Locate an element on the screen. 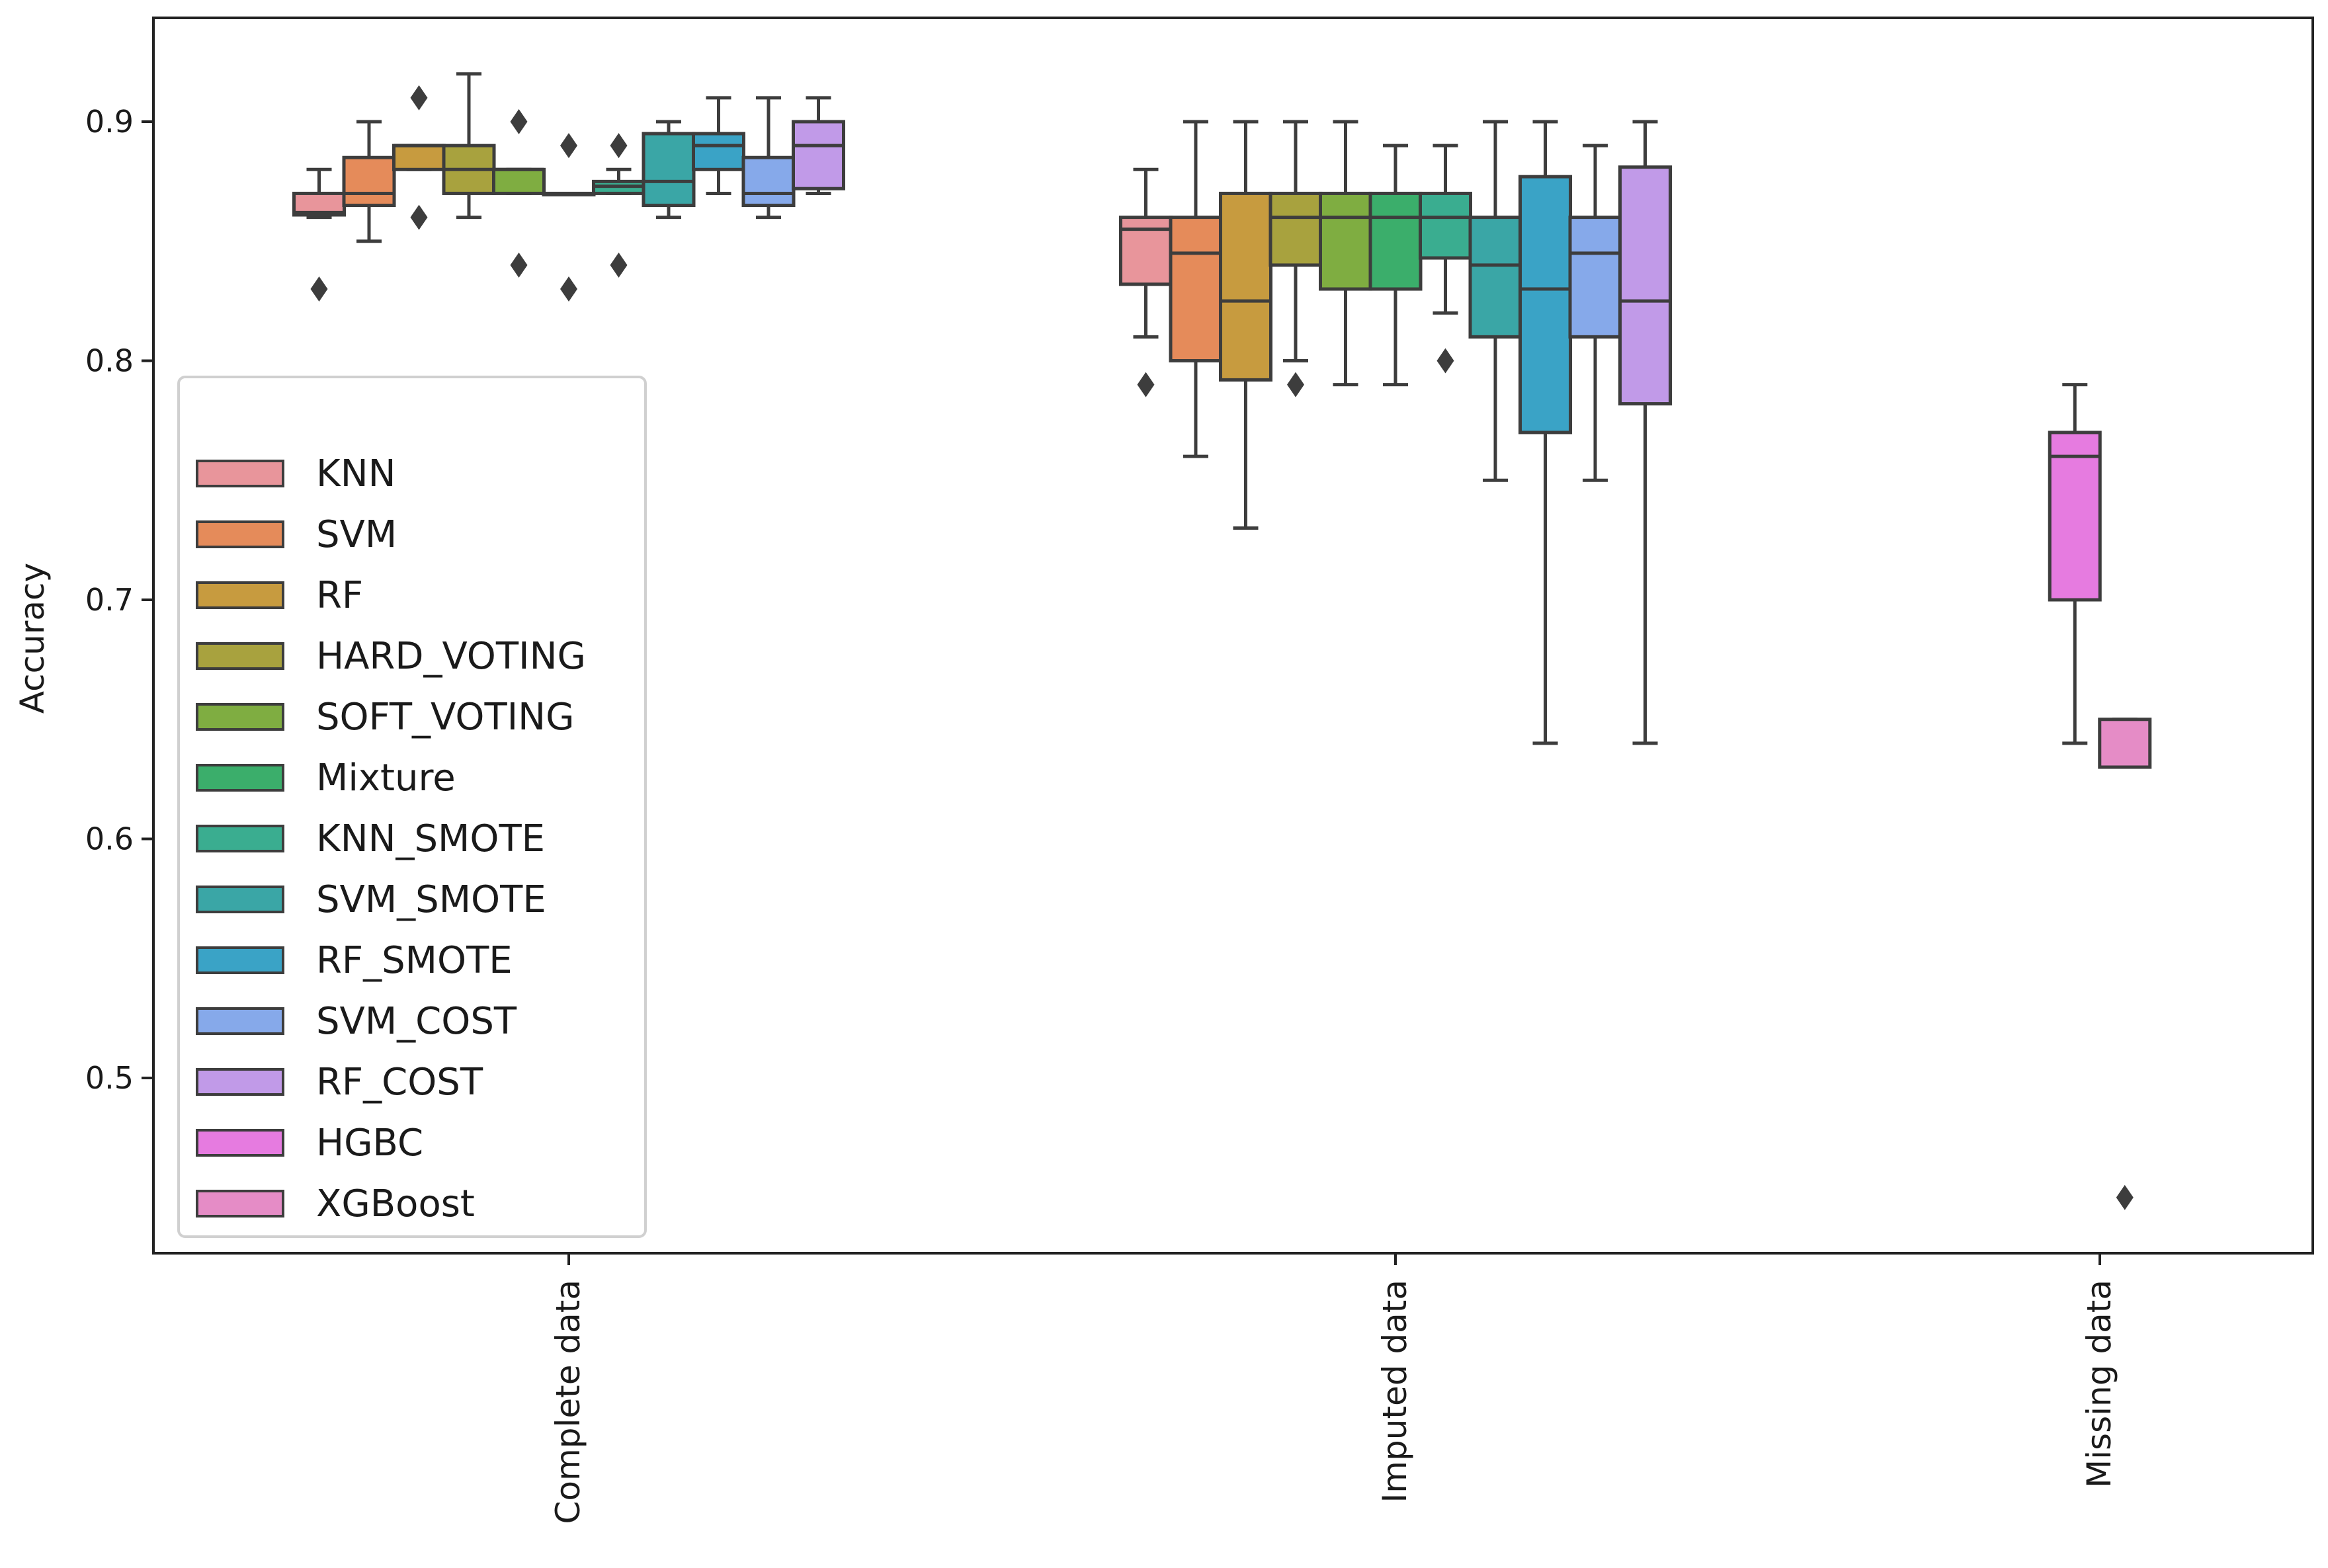 The height and width of the screenshot is (1568, 2328). legend-entry-svm_smote: SVM_SMOTE is located at coordinates (371, 899).